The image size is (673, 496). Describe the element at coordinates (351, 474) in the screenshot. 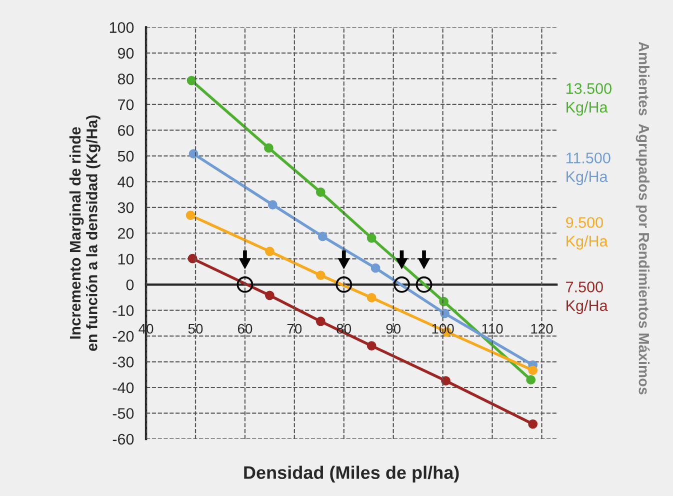

I see `x-axis-title: Densidad (Miles de pl/ha)` at that location.